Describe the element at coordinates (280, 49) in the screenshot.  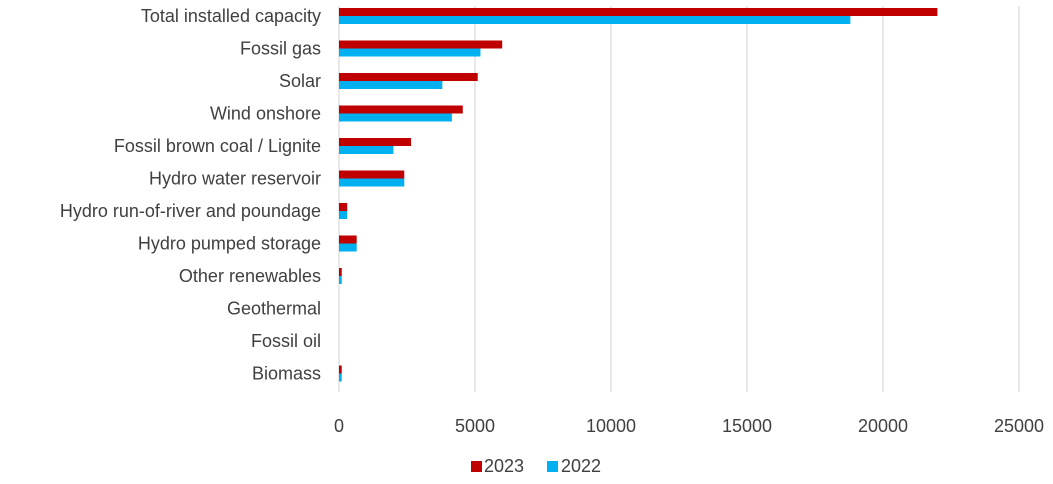
I see `category-label: Fossil gas` at that location.